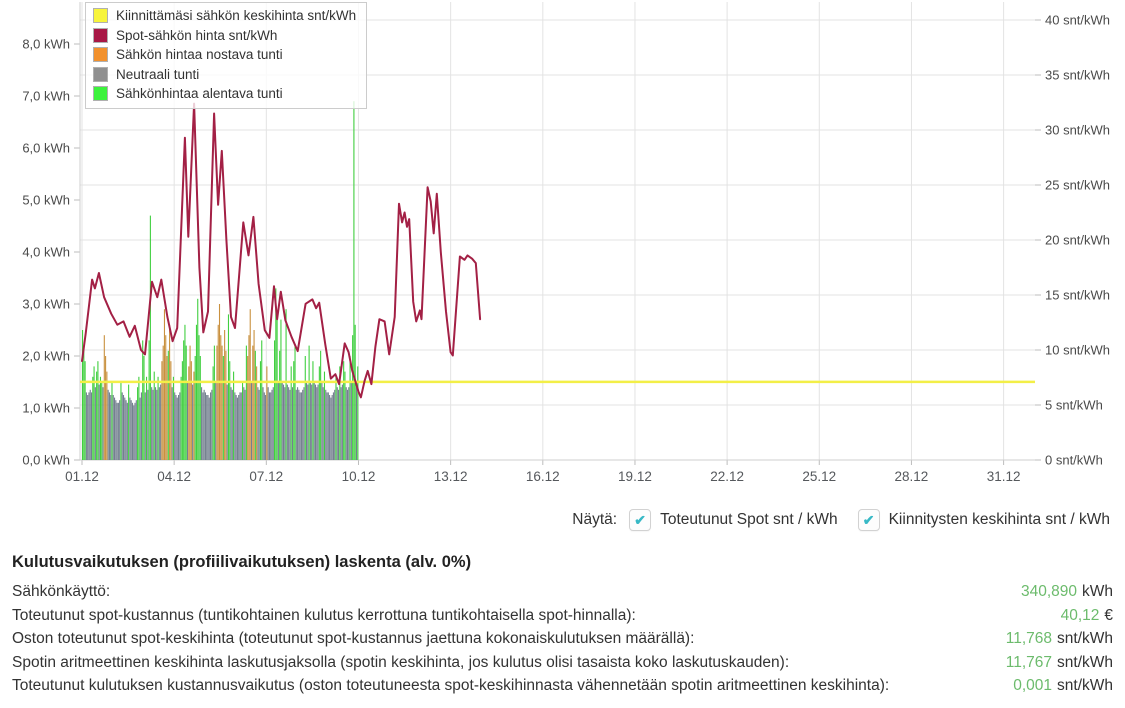  What do you see at coordinates (224, 75) in the screenshot?
I see `legend-item: Neutraali tunti` at bounding box center [224, 75].